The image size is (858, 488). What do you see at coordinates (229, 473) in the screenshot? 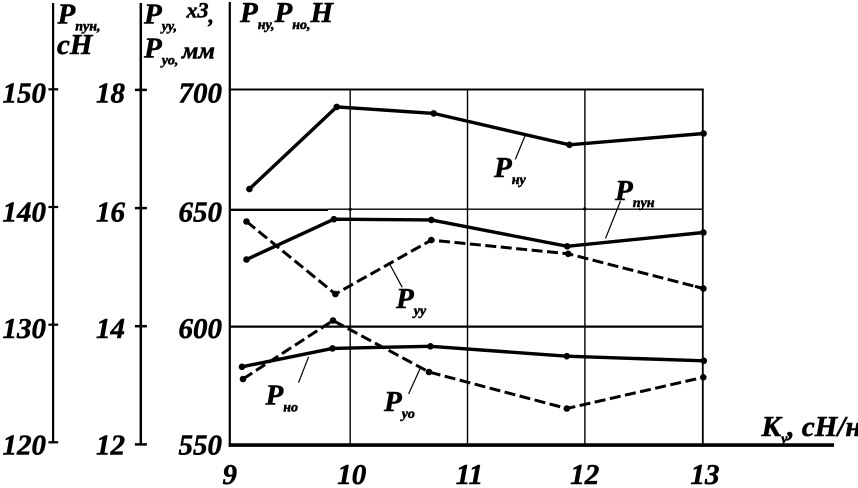
I see `svg-text: 9` at bounding box center [229, 473].